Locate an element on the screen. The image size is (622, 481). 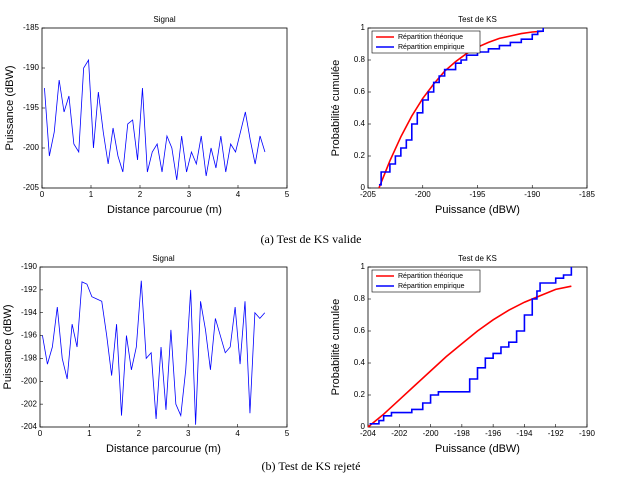
x-tick-label: -194 is located at coordinates (524, 433).